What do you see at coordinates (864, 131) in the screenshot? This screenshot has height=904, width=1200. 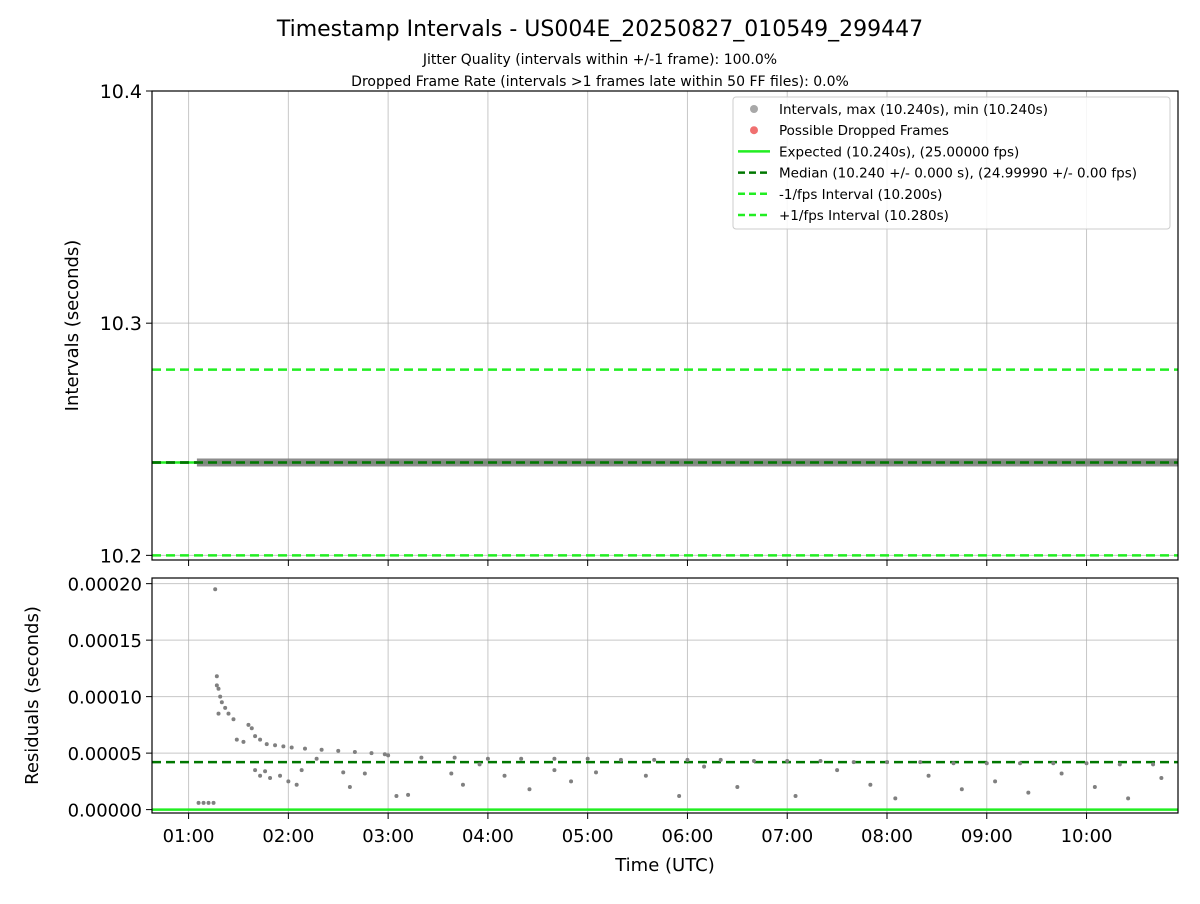 I see `legend-label: Possible Dropped Frames` at bounding box center [864, 131].